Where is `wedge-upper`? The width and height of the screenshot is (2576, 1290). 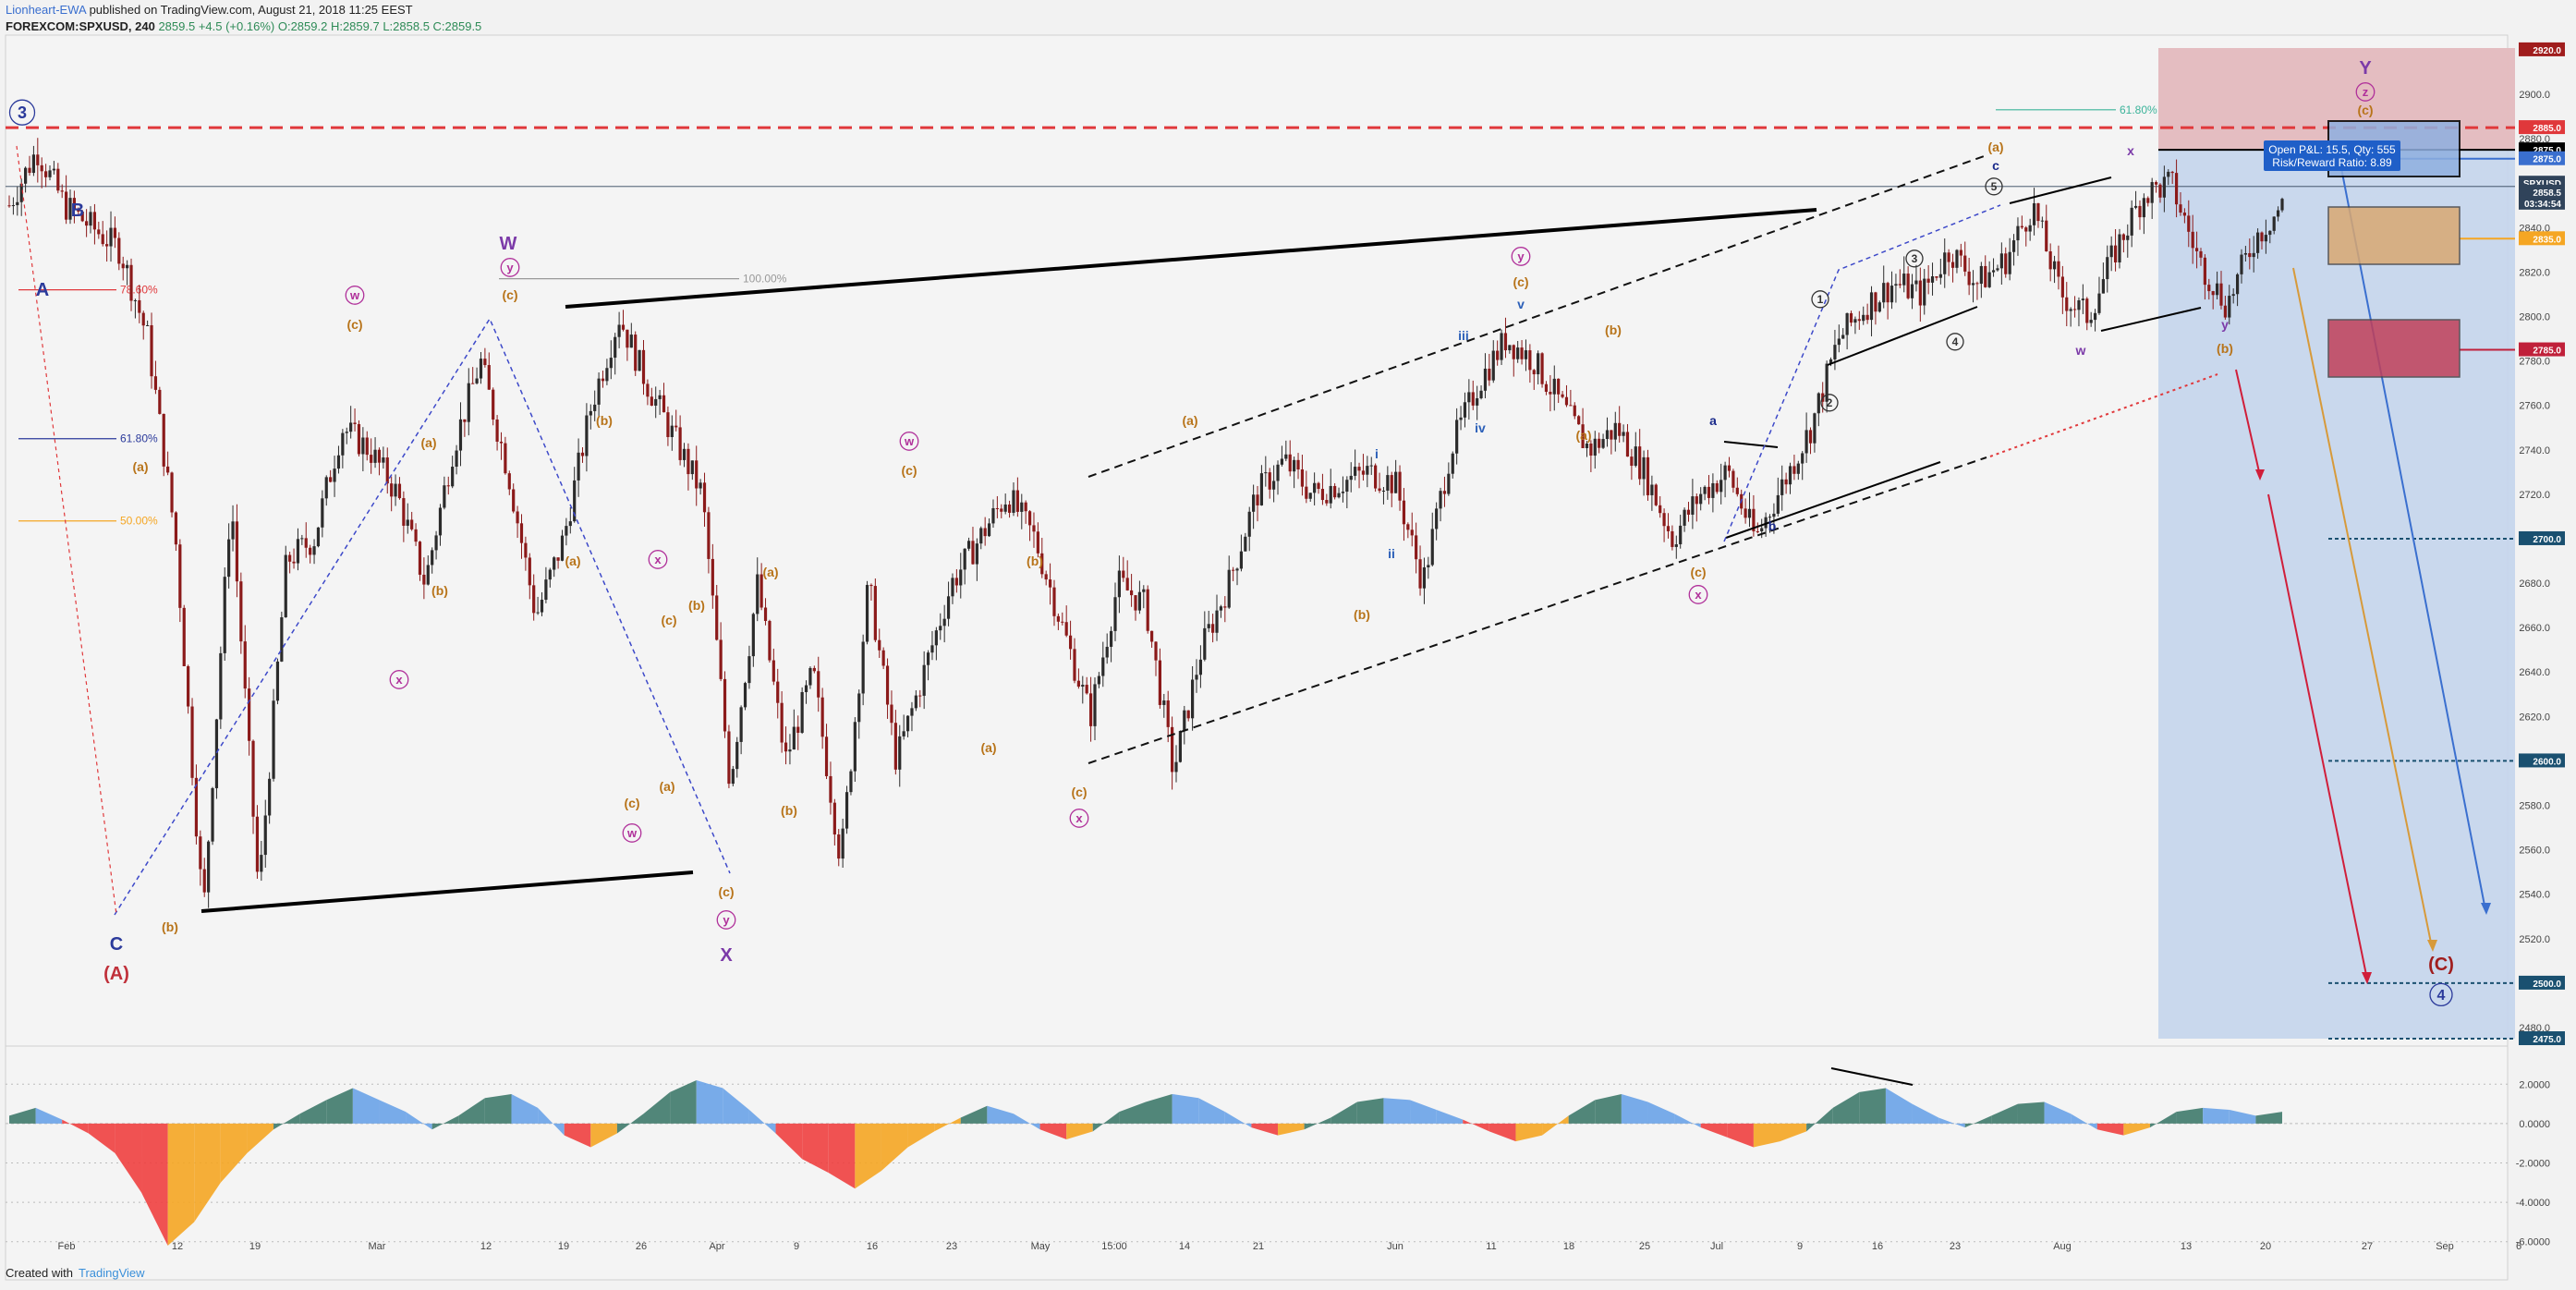
wedge-upper is located at coordinates (1903, 336).